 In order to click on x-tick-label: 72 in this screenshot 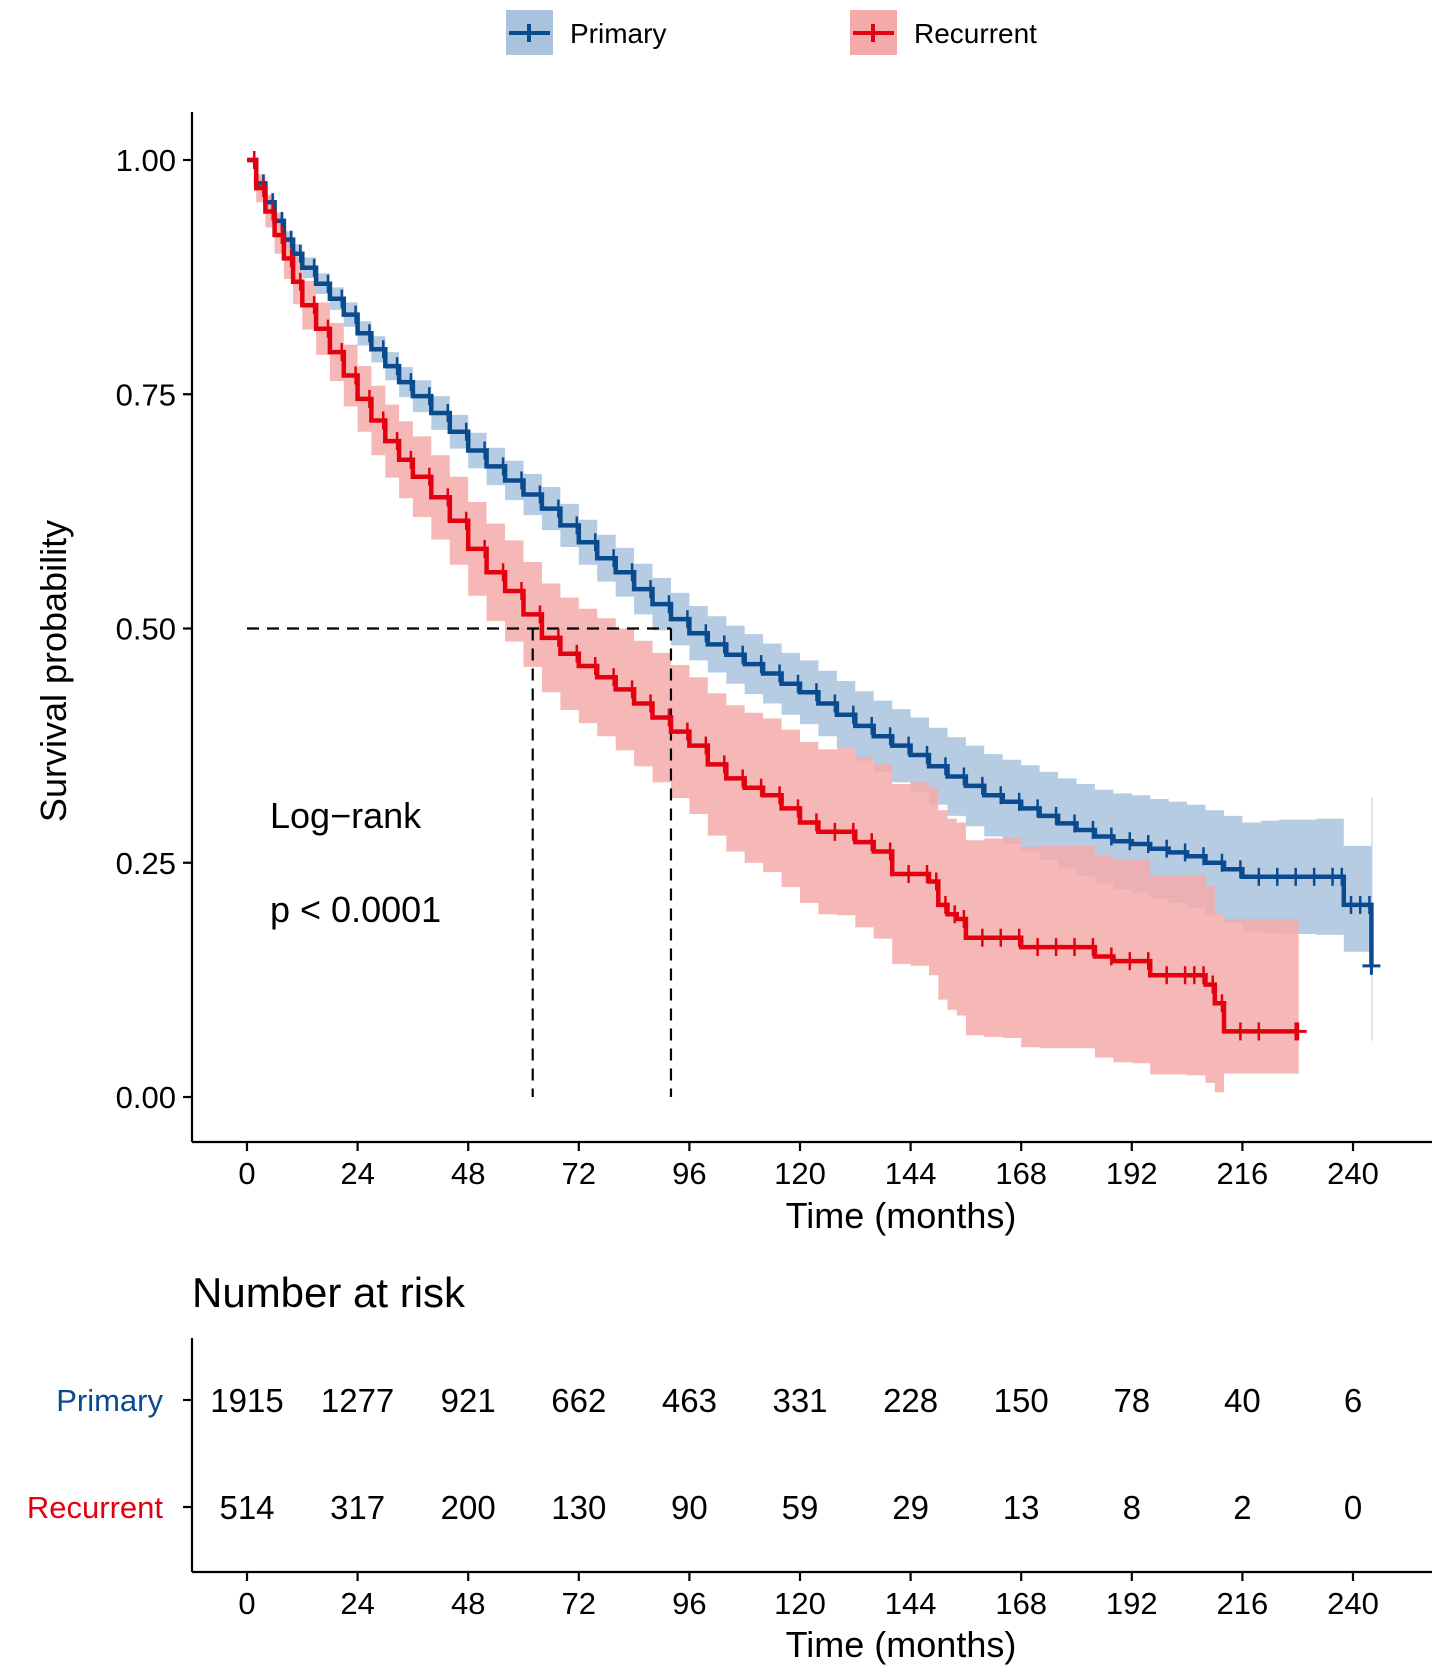, I will do `click(579, 1173)`.